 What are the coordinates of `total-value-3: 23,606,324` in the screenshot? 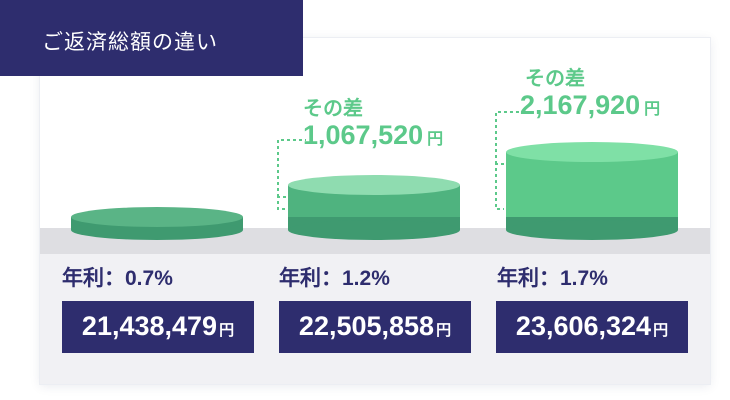 It's located at (583, 326).